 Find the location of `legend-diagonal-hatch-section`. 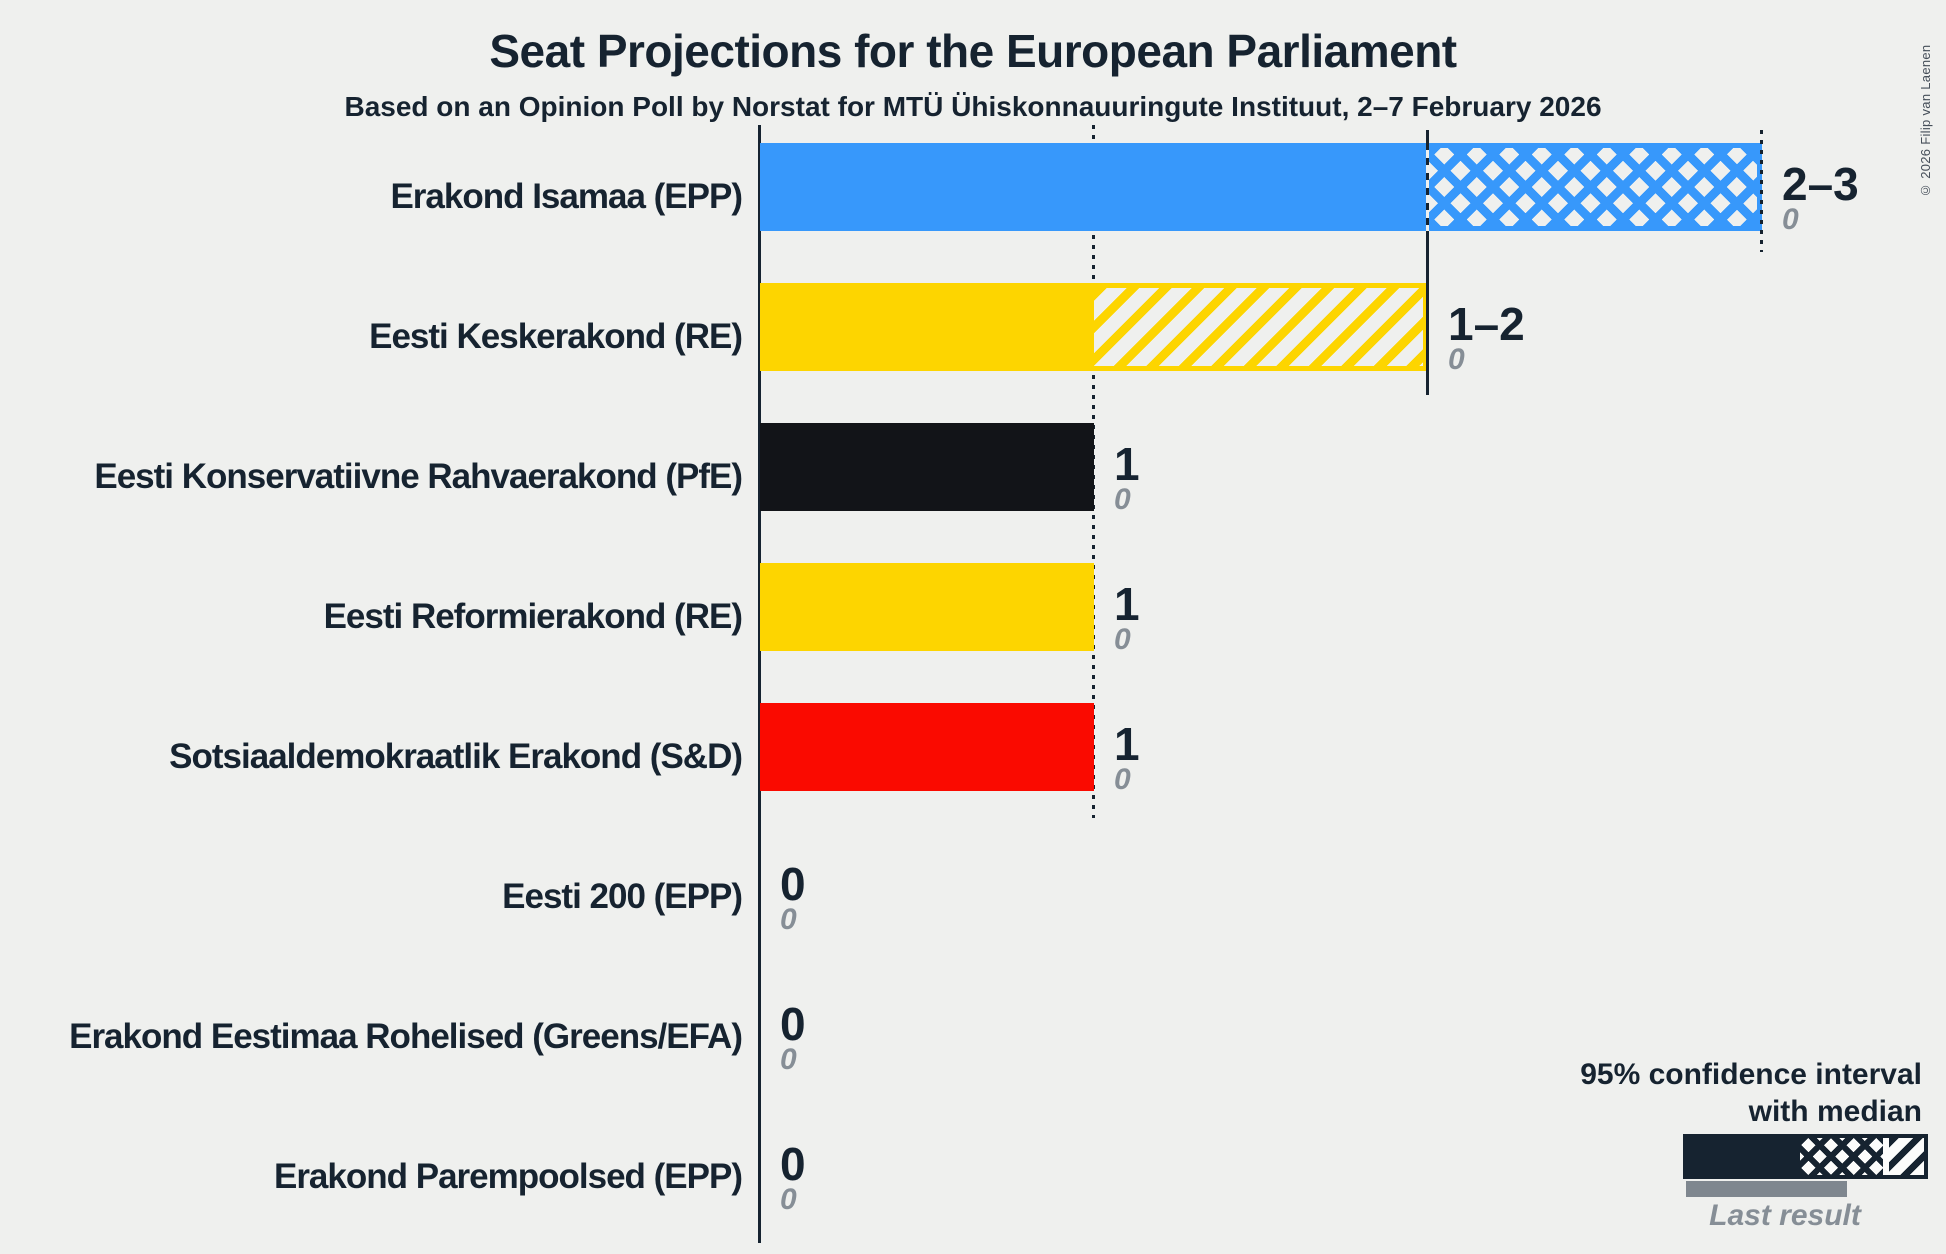

legend-diagonal-hatch-section is located at coordinates (1903, 1156).